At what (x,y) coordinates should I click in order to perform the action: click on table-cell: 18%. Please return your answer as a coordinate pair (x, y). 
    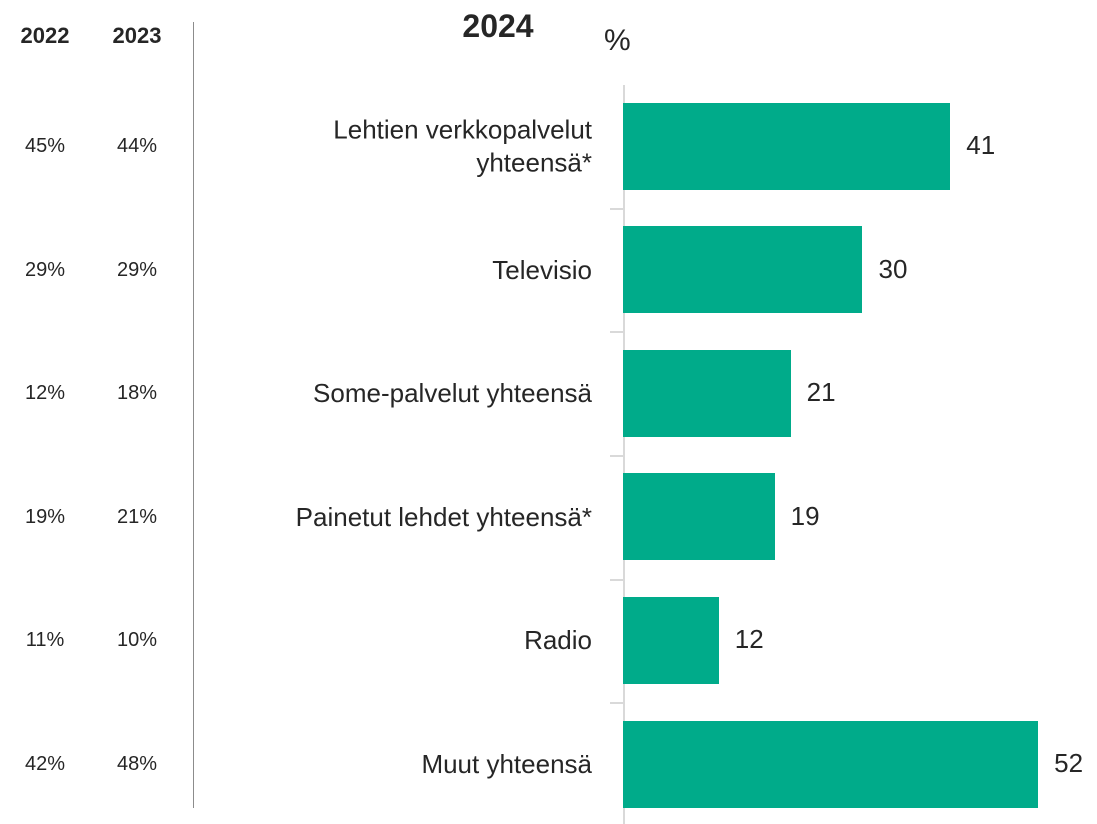
    Looking at the image, I should click on (137, 393).